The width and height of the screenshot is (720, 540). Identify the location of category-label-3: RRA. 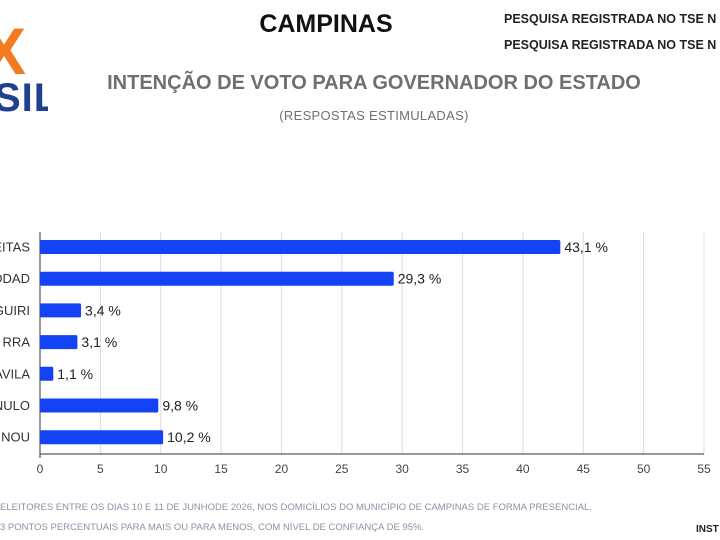
(17, 342).